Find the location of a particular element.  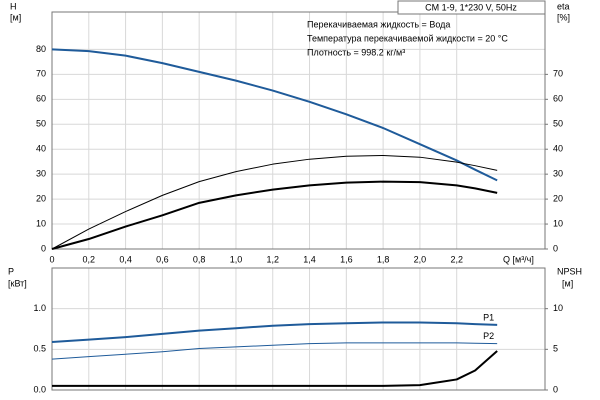

x-tick-label: 1,8 is located at coordinates (383, 259).